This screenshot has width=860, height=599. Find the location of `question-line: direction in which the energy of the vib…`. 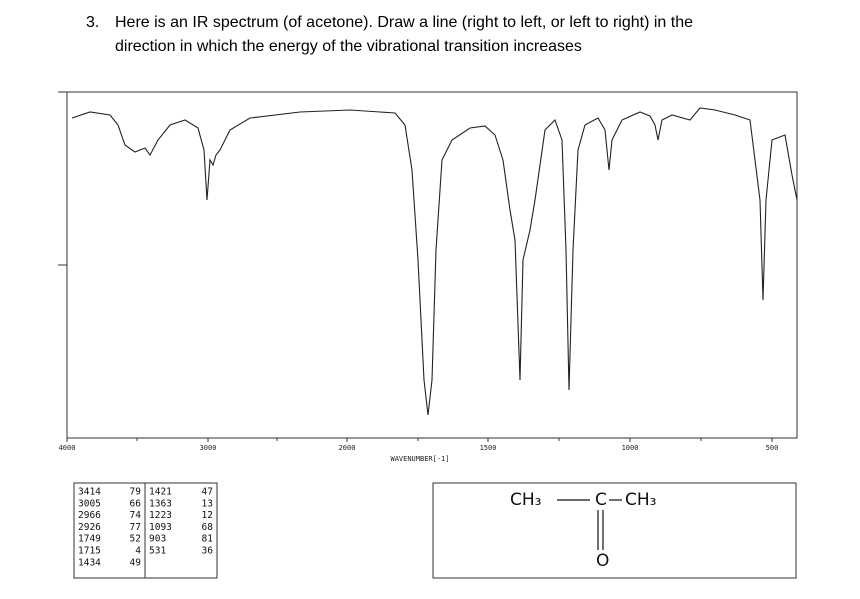

question-line: direction in which the energy of the vib… is located at coordinates (348, 46).